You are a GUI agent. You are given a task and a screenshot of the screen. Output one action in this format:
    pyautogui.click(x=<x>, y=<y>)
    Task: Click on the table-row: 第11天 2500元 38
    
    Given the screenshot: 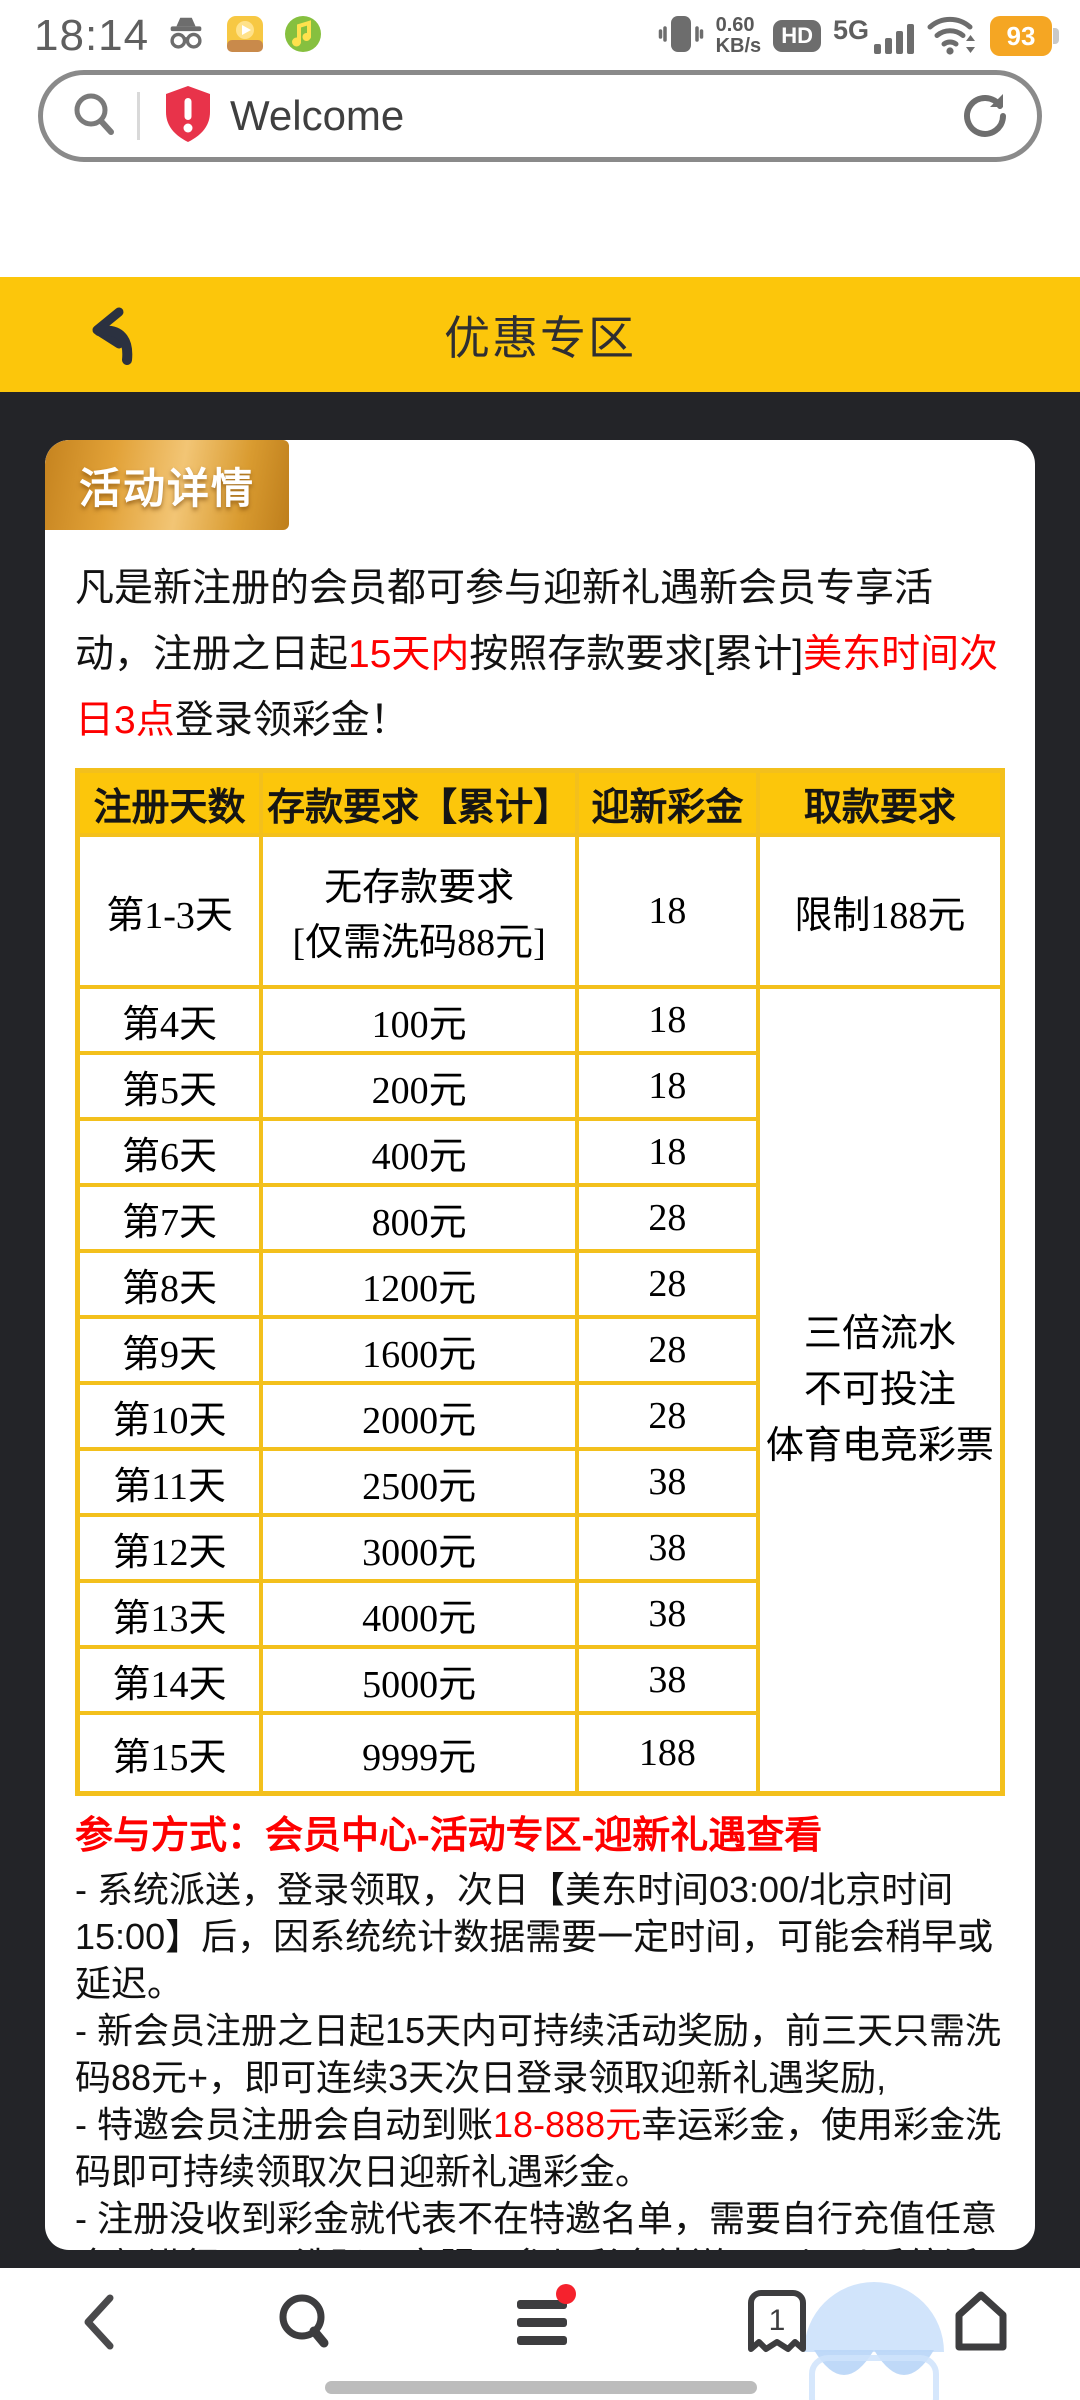 What is the action you would take?
    pyautogui.click(x=539, y=1482)
    